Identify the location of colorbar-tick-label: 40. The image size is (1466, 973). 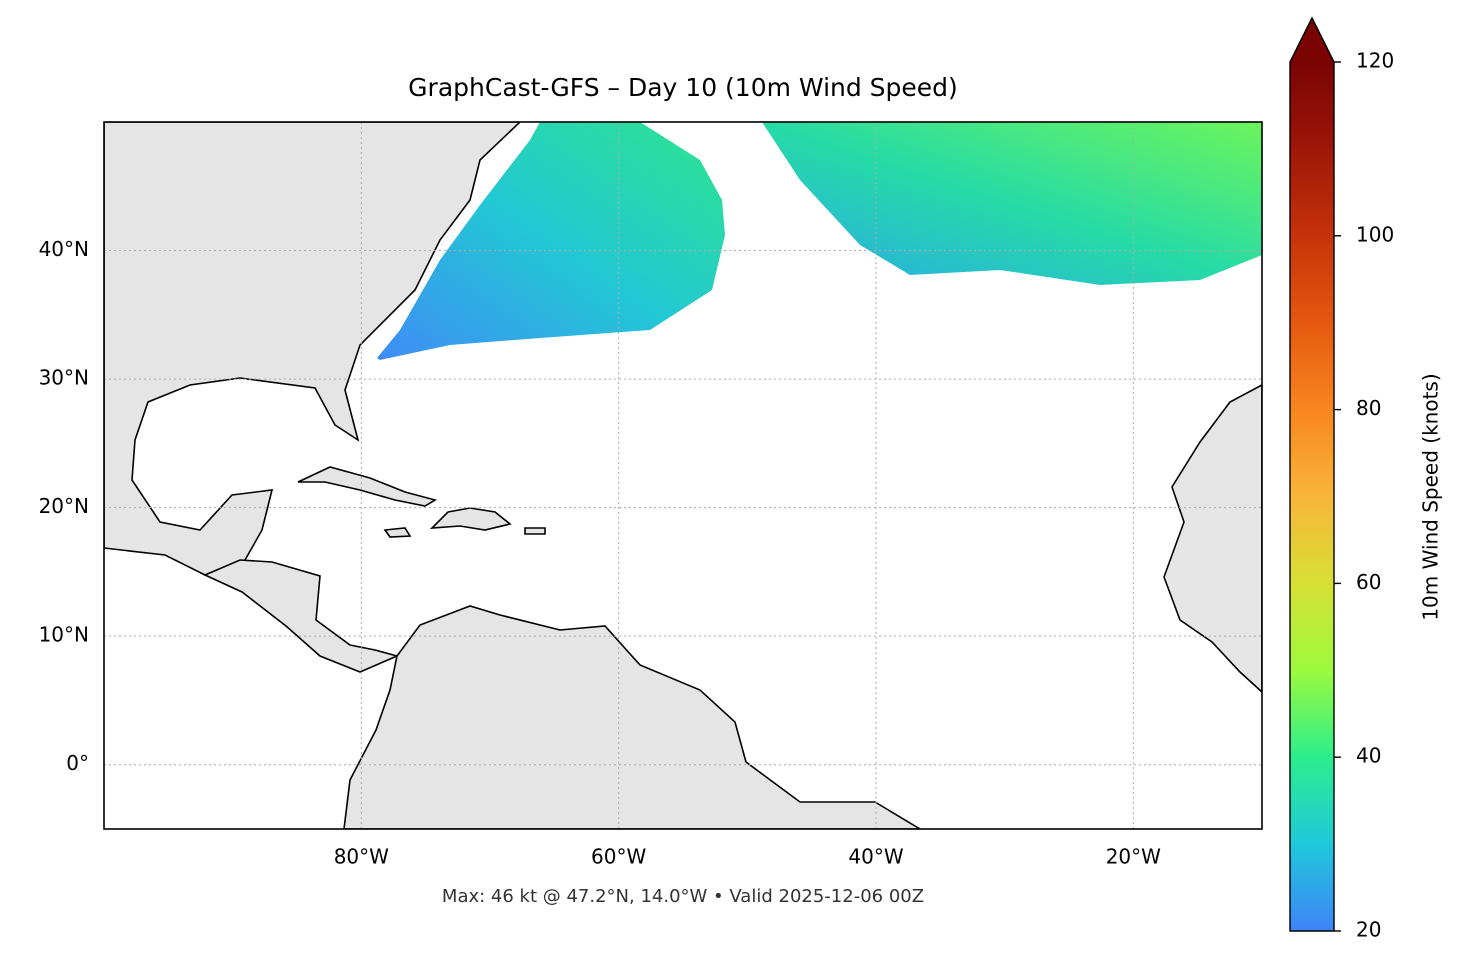
(1368, 756).